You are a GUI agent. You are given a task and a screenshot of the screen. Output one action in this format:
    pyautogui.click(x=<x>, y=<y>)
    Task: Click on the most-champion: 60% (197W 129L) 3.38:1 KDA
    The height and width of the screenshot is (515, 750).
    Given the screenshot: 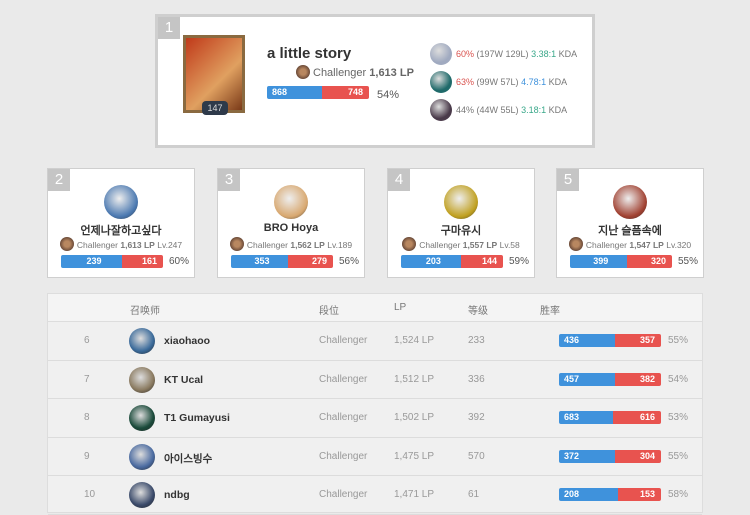 What is the action you would take?
    pyautogui.click(x=503, y=54)
    